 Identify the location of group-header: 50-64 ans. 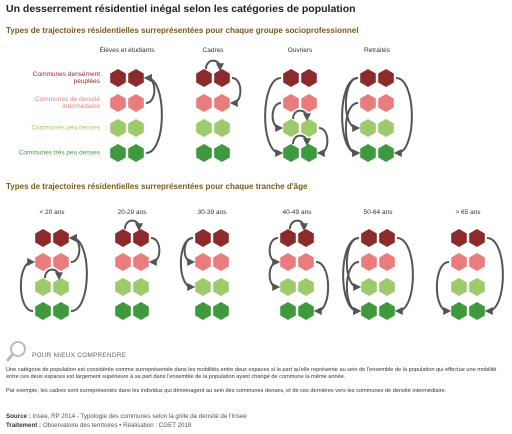
(378, 212).